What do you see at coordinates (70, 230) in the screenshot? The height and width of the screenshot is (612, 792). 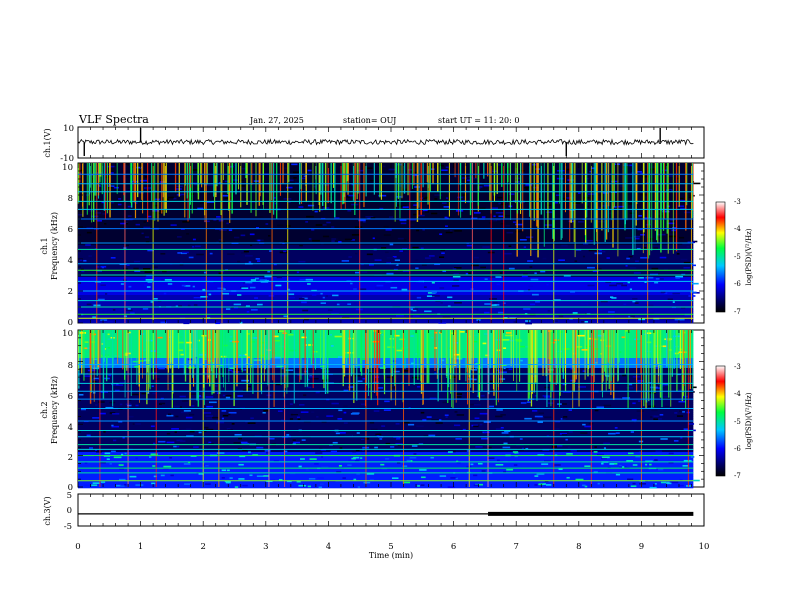 I see `ch1-ytick-6: 6` at bounding box center [70, 230].